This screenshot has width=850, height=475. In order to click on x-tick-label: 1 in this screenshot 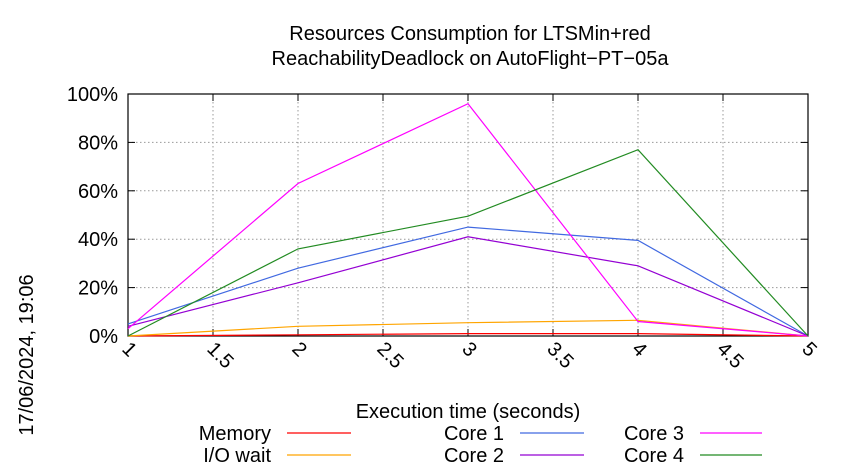, I will do `click(128, 349)`.